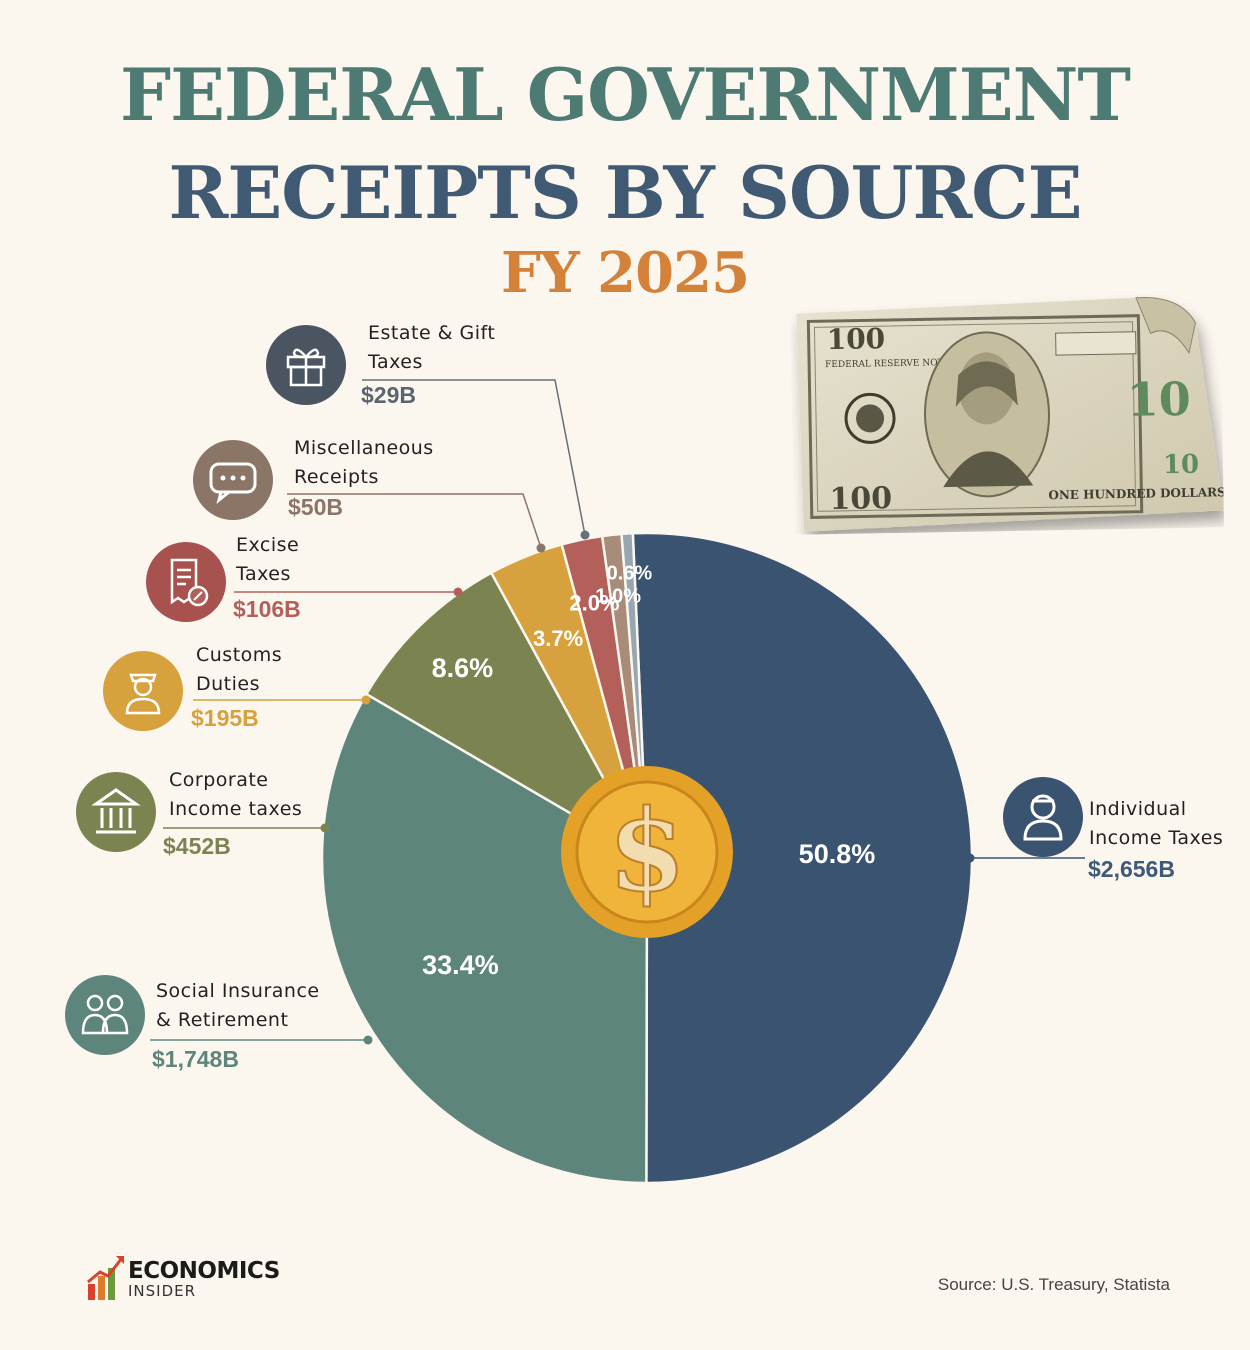 The width and height of the screenshot is (1250, 1350). I want to click on slice-category-label: Estate & Gift Taxes, so click(431, 348).